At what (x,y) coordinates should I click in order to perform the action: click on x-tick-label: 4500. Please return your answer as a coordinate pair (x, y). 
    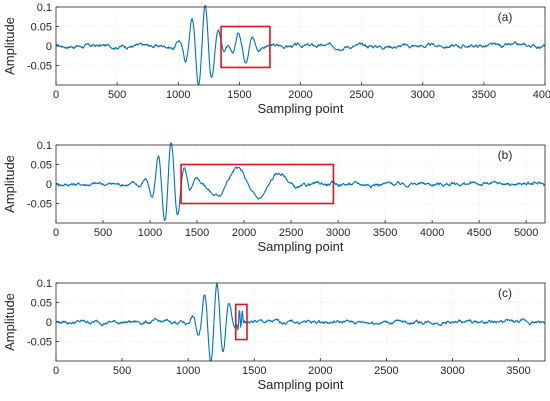
    Looking at the image, I should click on (479, 233).